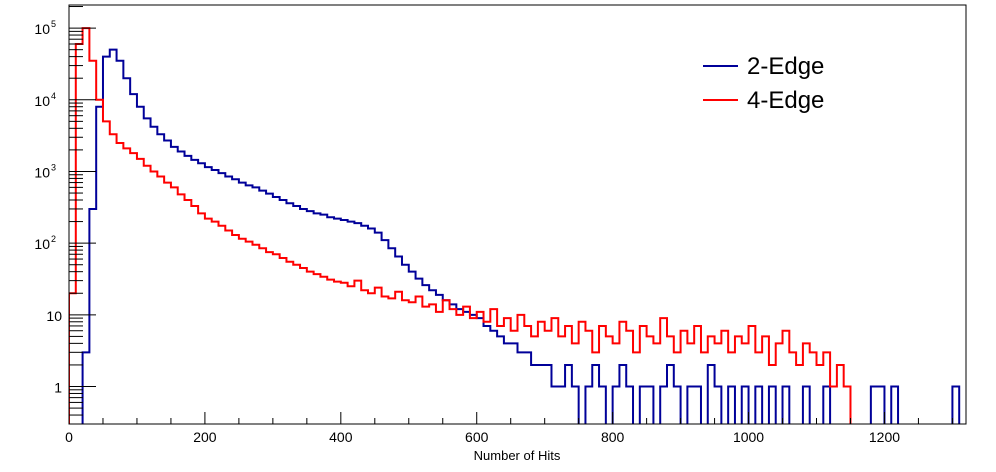 This screenshot has height=472, width=996. What do you see at coordinates (517, 455) in the screenshot?
I see `x-axis-label: Number of Hits` at bounding box center [517, 455].